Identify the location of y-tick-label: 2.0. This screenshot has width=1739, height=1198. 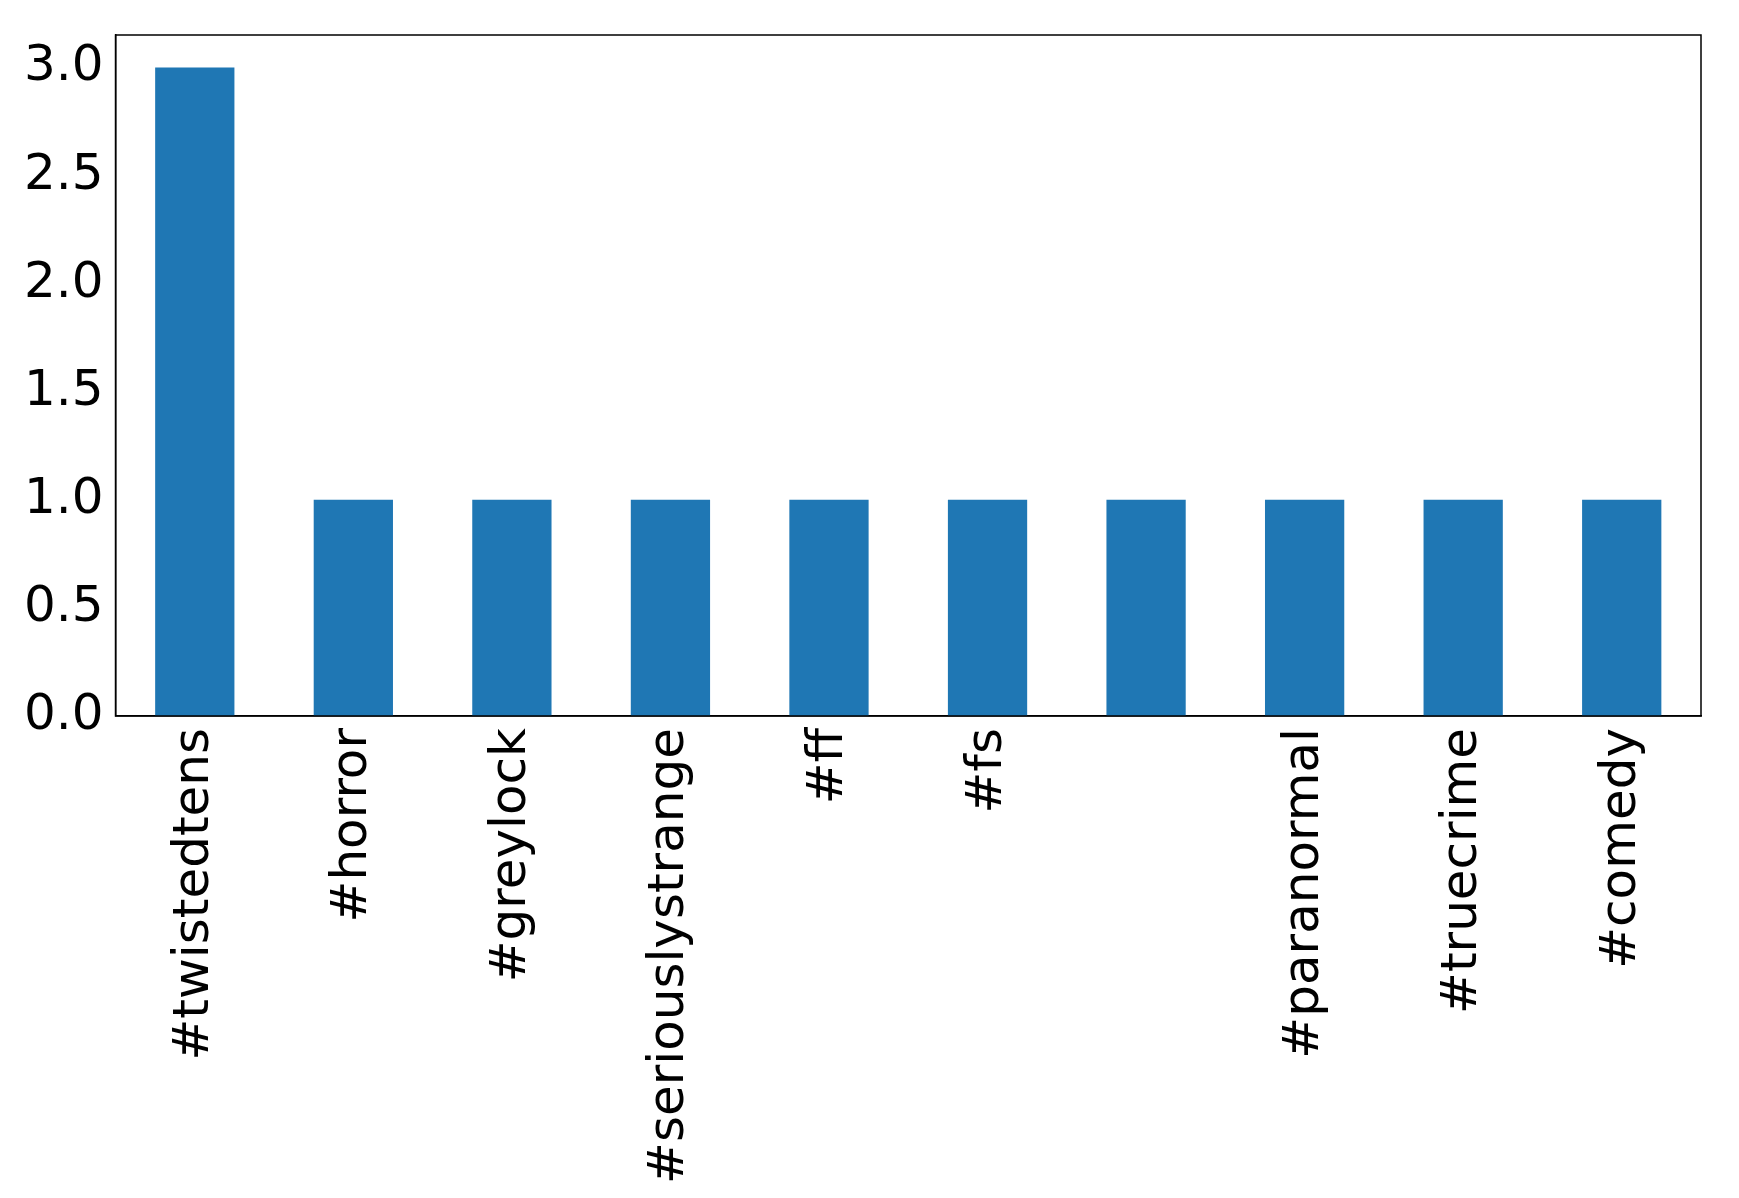
(63, 279).